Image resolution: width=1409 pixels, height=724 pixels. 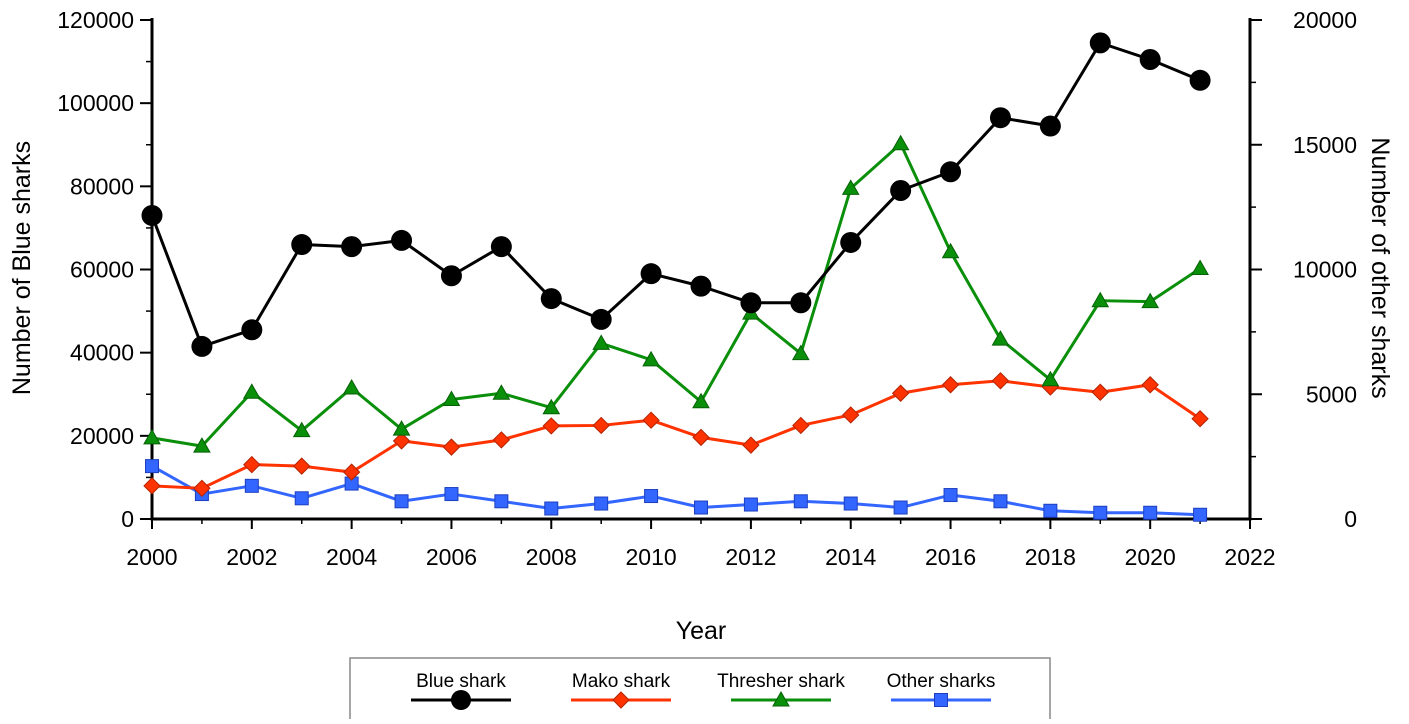 I want to click on x-tick-label: 2016, so click(x=950, y=557).